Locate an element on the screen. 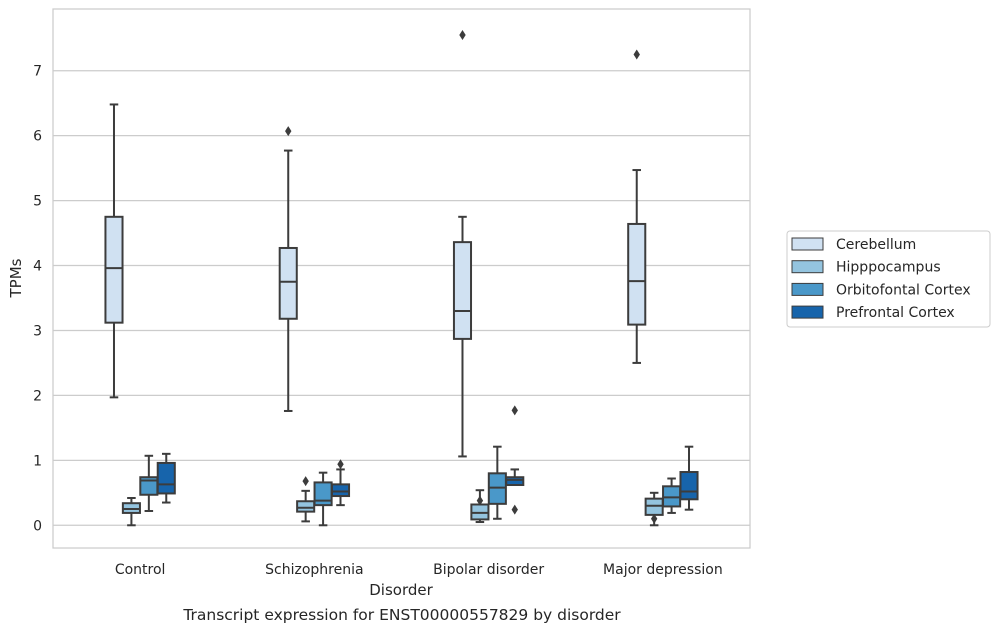 The image size is (999, 634). legend-label: Prefrontal Cortex is located at coordinates (895, 313).